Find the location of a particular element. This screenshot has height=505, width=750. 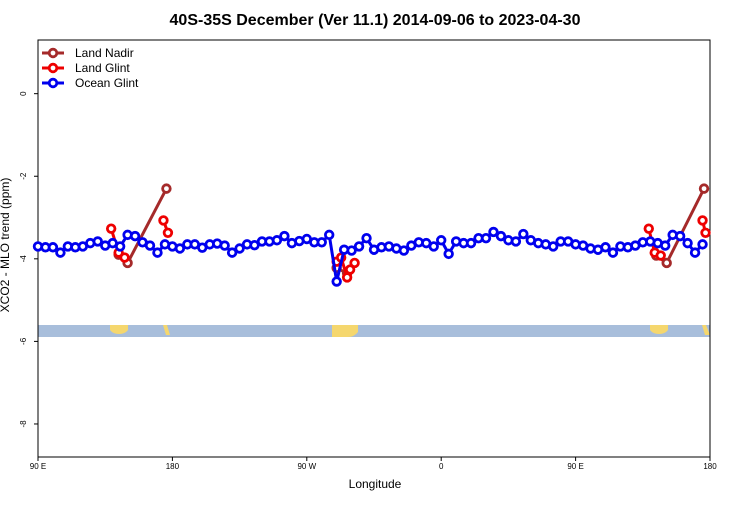

y-tick-label: 0 is located at coordinates (23, 93).